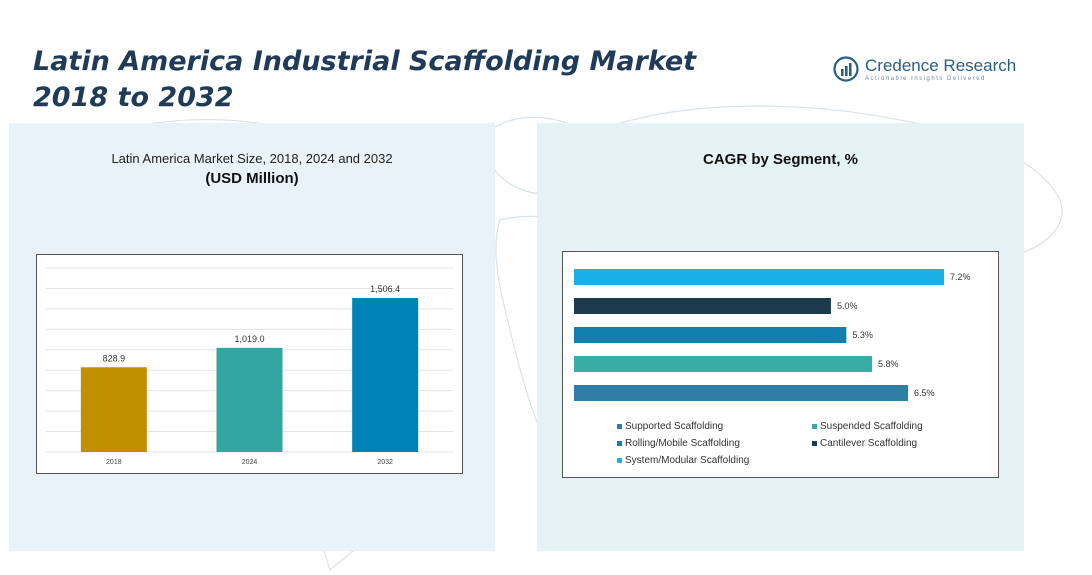  I want to click on segment-value-label: 6.5%, so click(924, 393).